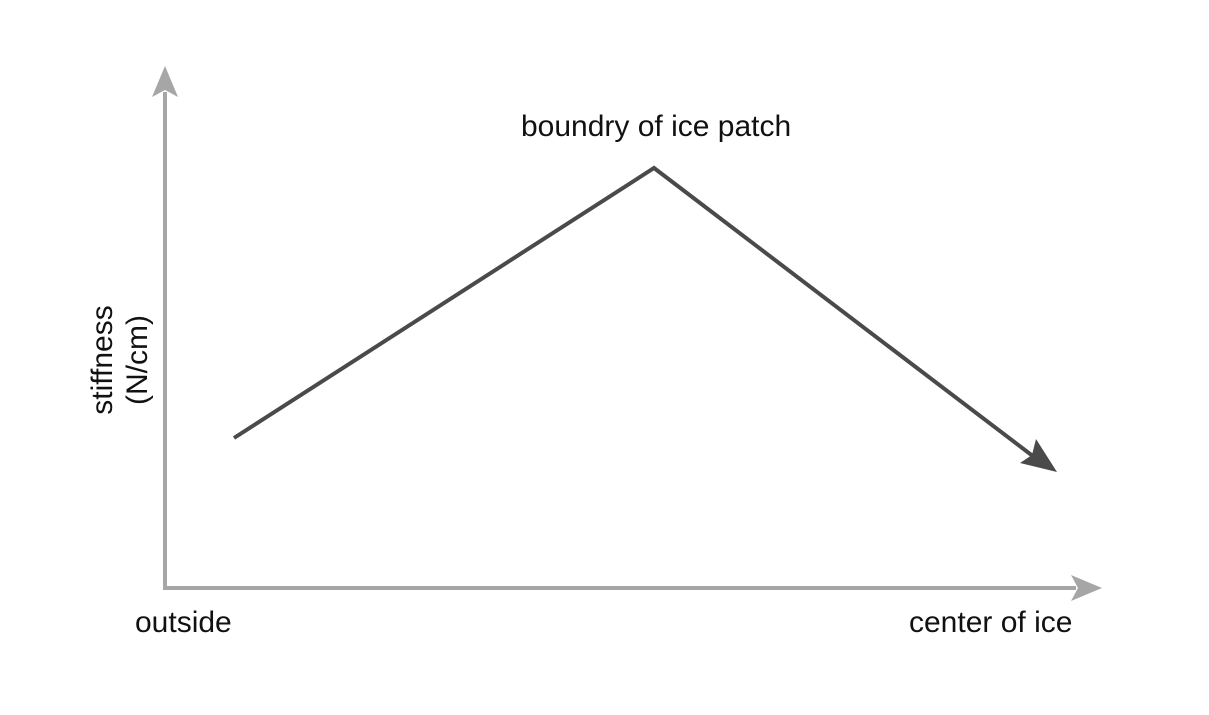 This screenshot has width=1209, height=715. I want to click on x-axis-left-label: outside, so click(183, 622).